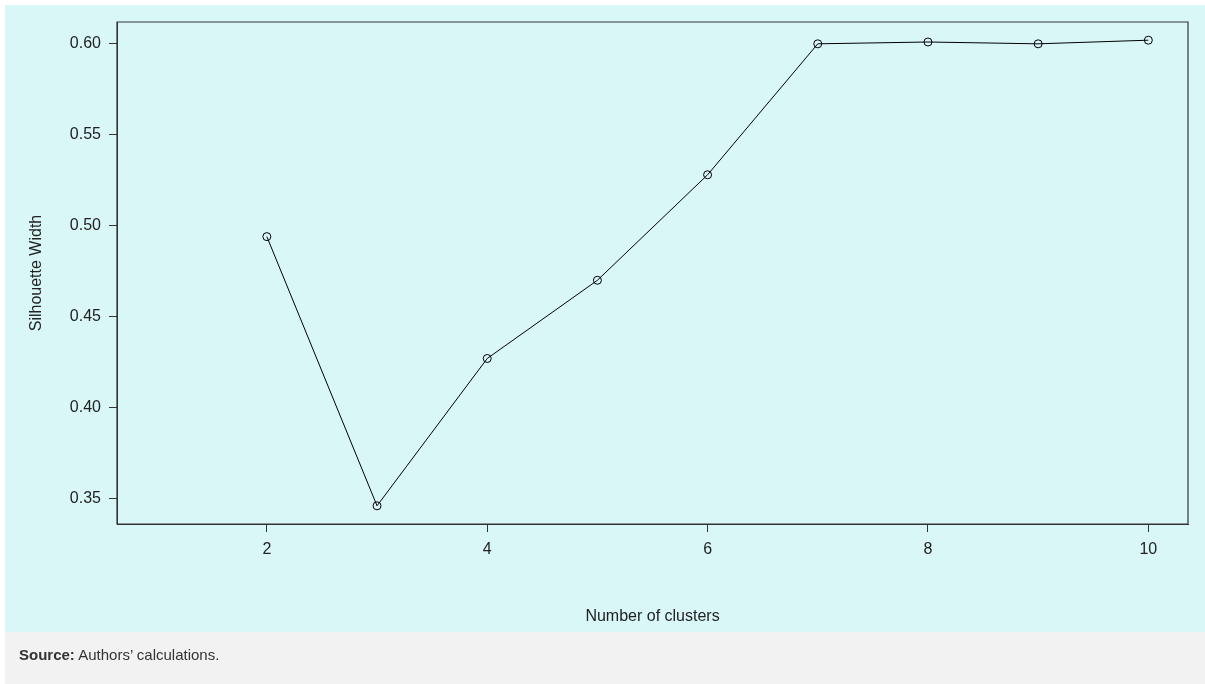  Describe the element at coordinates (119, 654) in the screenshot. I see `source-note: Source: Authors’ calculations.` at that location.